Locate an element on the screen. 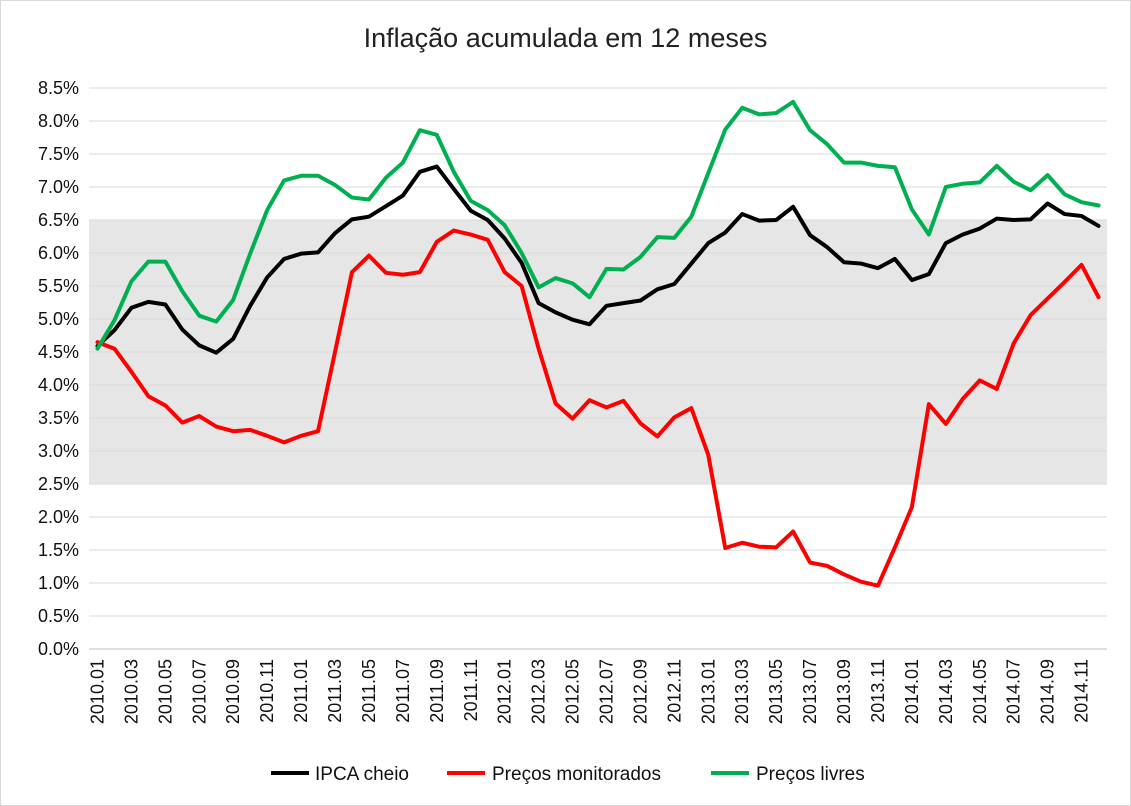 The width and height of the screenshot is (1131, 806). x-tick-label: 2010.01 is located at coordinates (97, 691).